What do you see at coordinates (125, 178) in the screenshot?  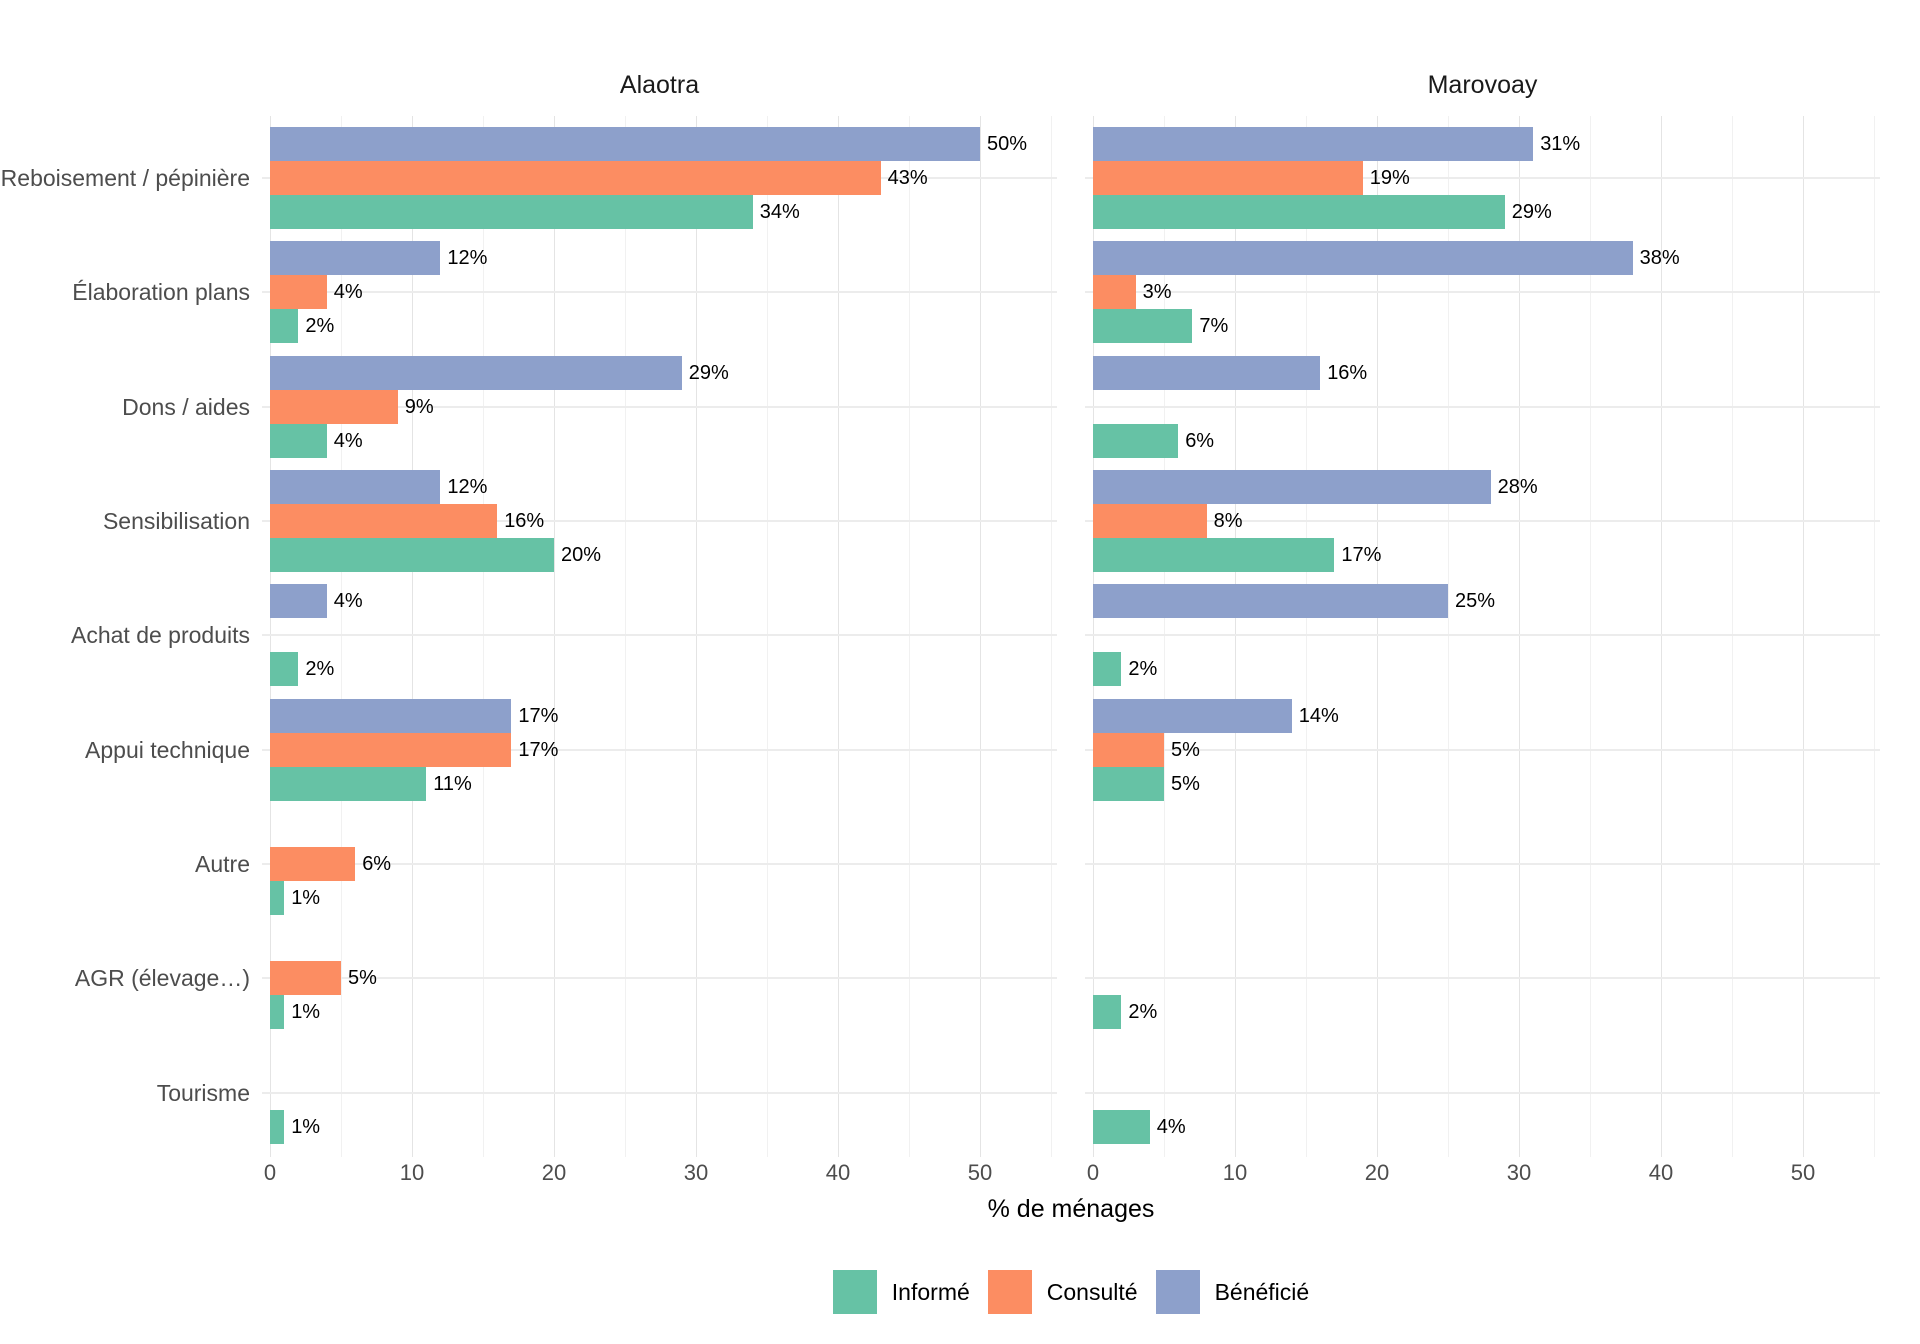 I see `y-category-label: Reboisement / pépinière` at bounding box center [125, 178].